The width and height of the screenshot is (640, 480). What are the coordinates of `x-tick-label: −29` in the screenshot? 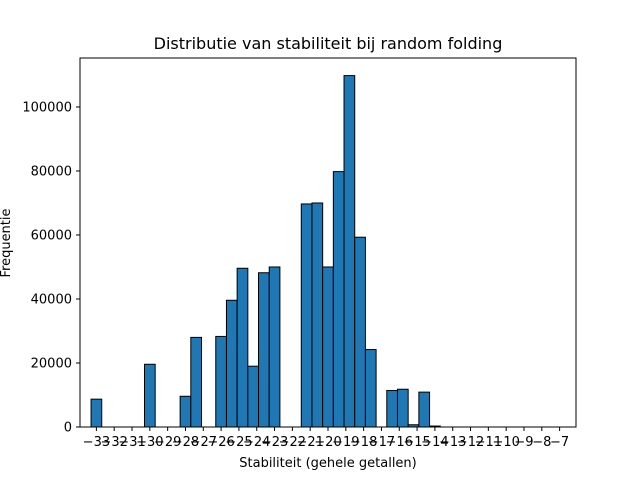 It's located at (167, 442).